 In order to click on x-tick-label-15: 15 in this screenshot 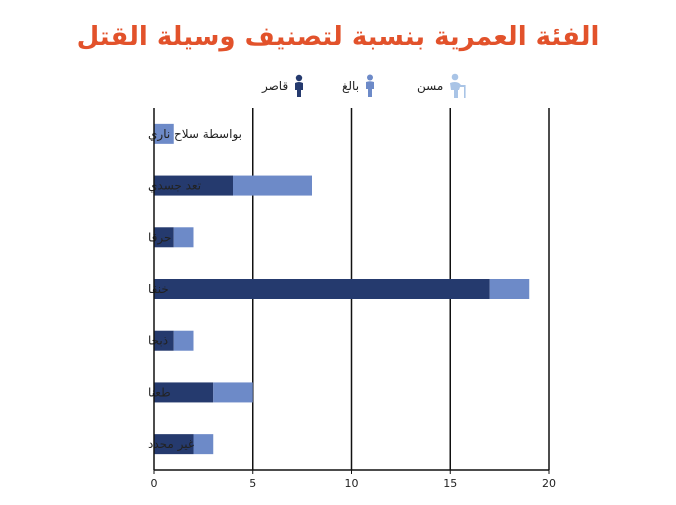, I will do `click(450, 483)`.